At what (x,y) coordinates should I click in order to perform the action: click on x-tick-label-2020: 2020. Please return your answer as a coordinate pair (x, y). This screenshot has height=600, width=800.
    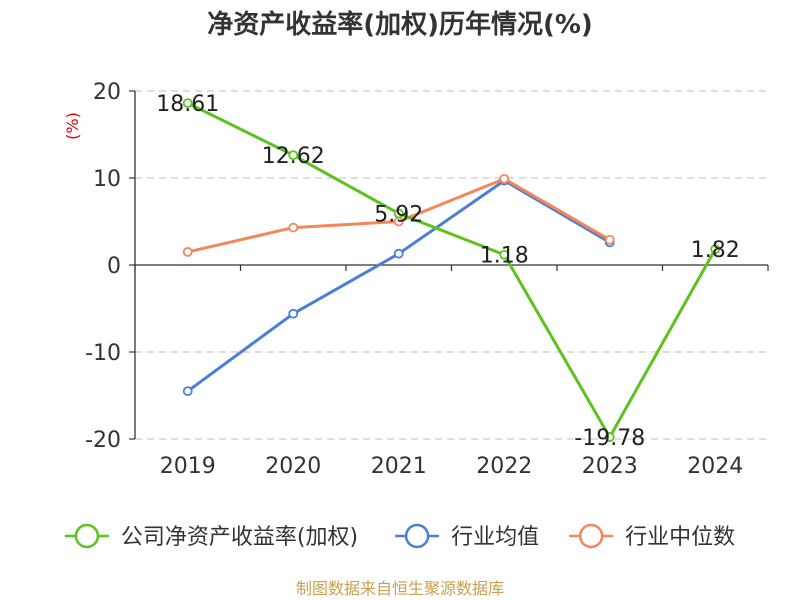
    Looking at the image, I should click on (293, 466).